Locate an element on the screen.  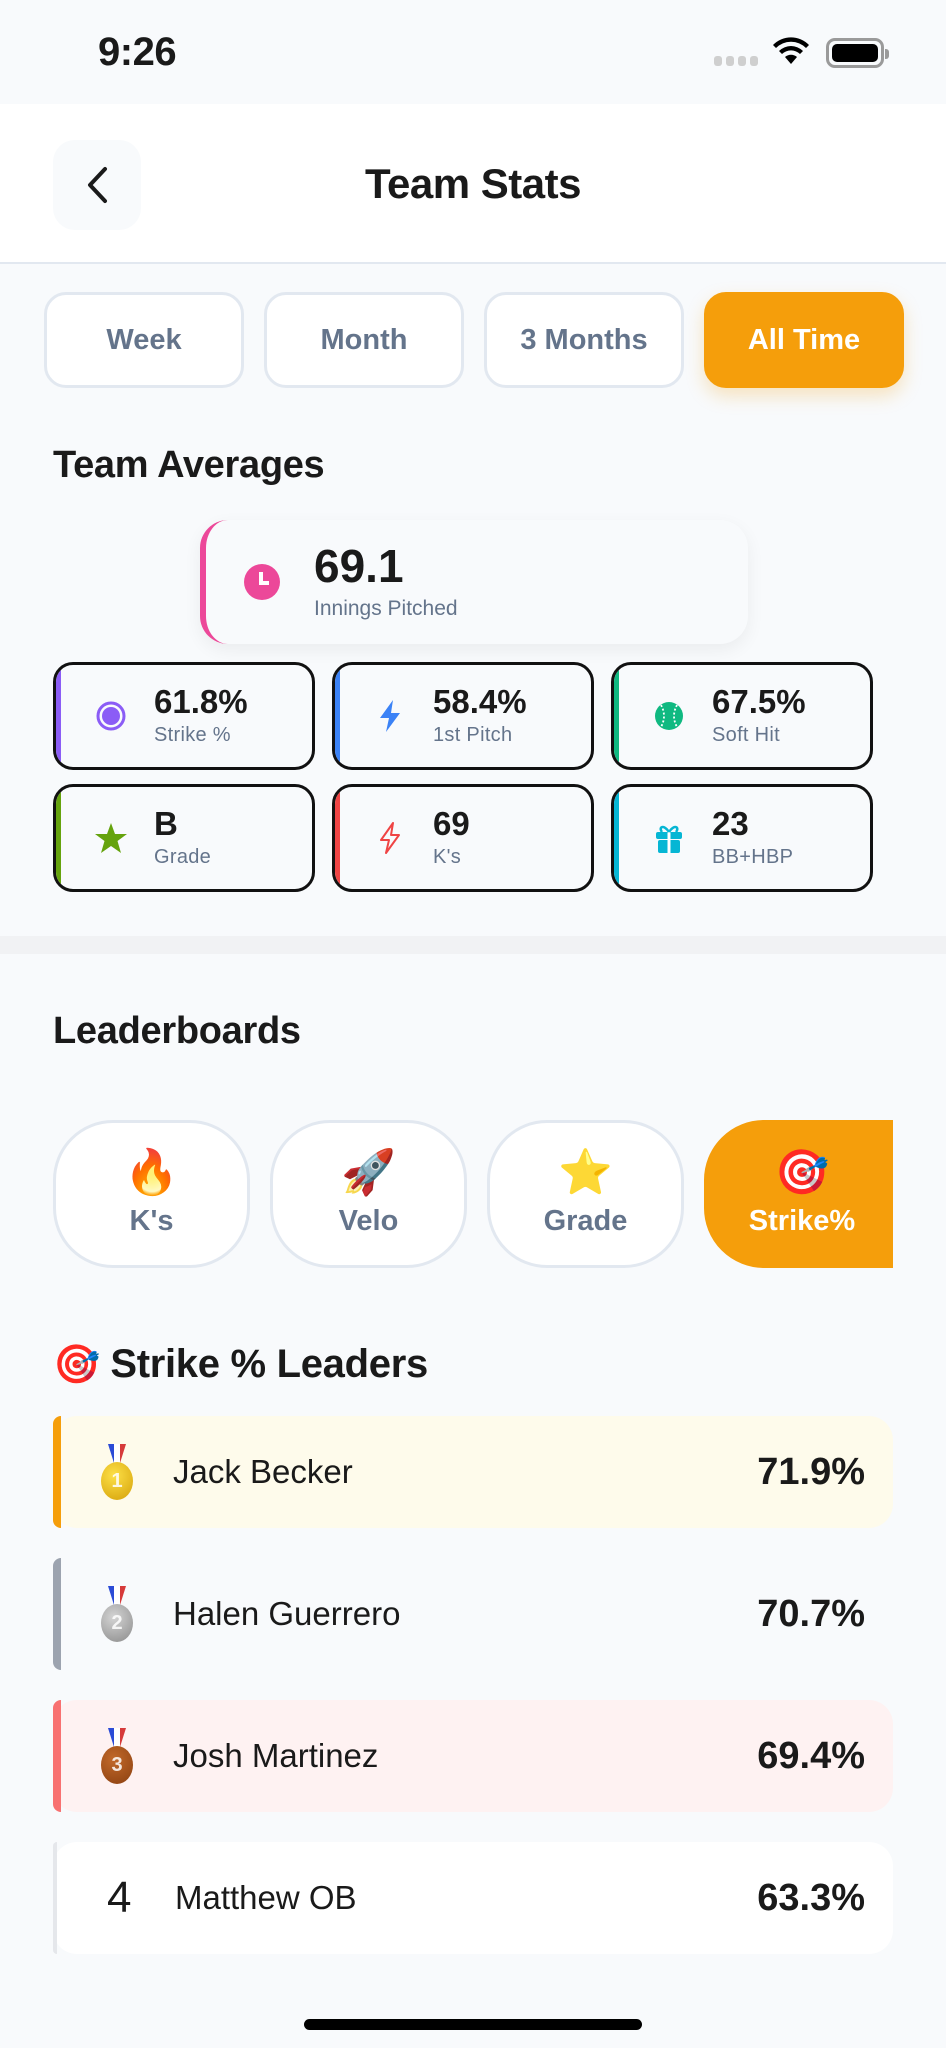
category-tab-velo: 🚀 Velo is located at coordinates (368, 1194).